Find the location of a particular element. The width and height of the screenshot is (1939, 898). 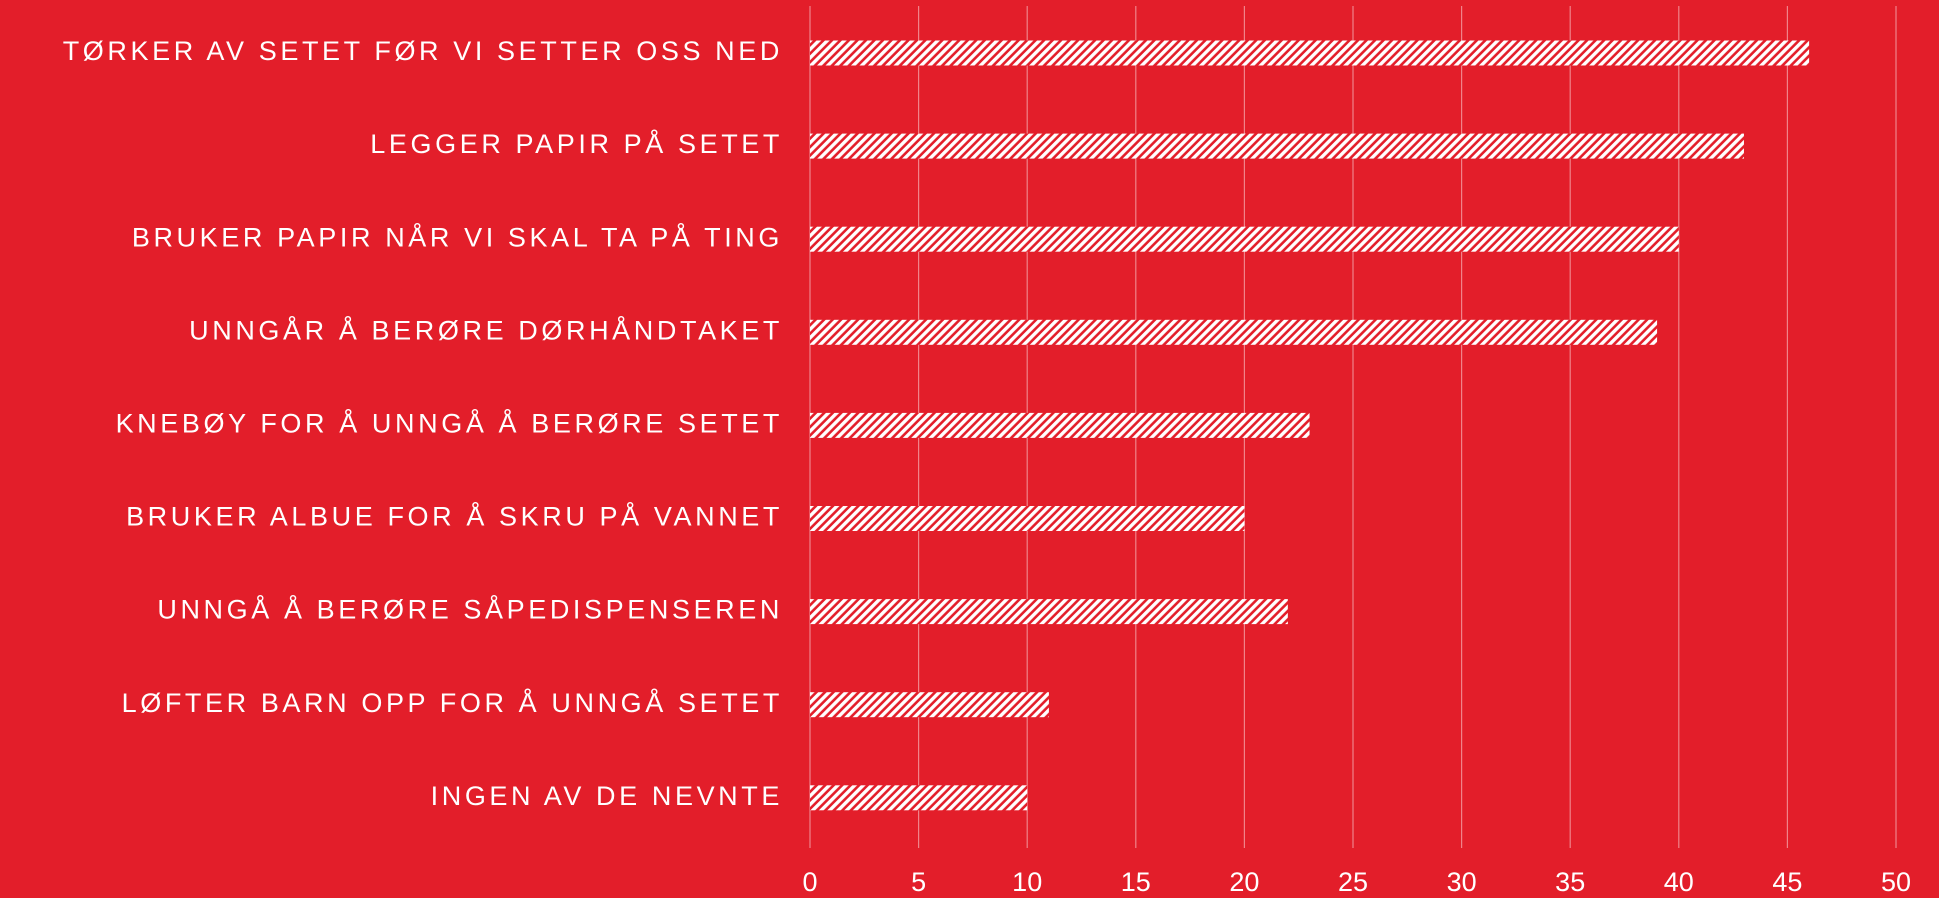

x-tick-label: 15 is located at coordinates (1136, 882).